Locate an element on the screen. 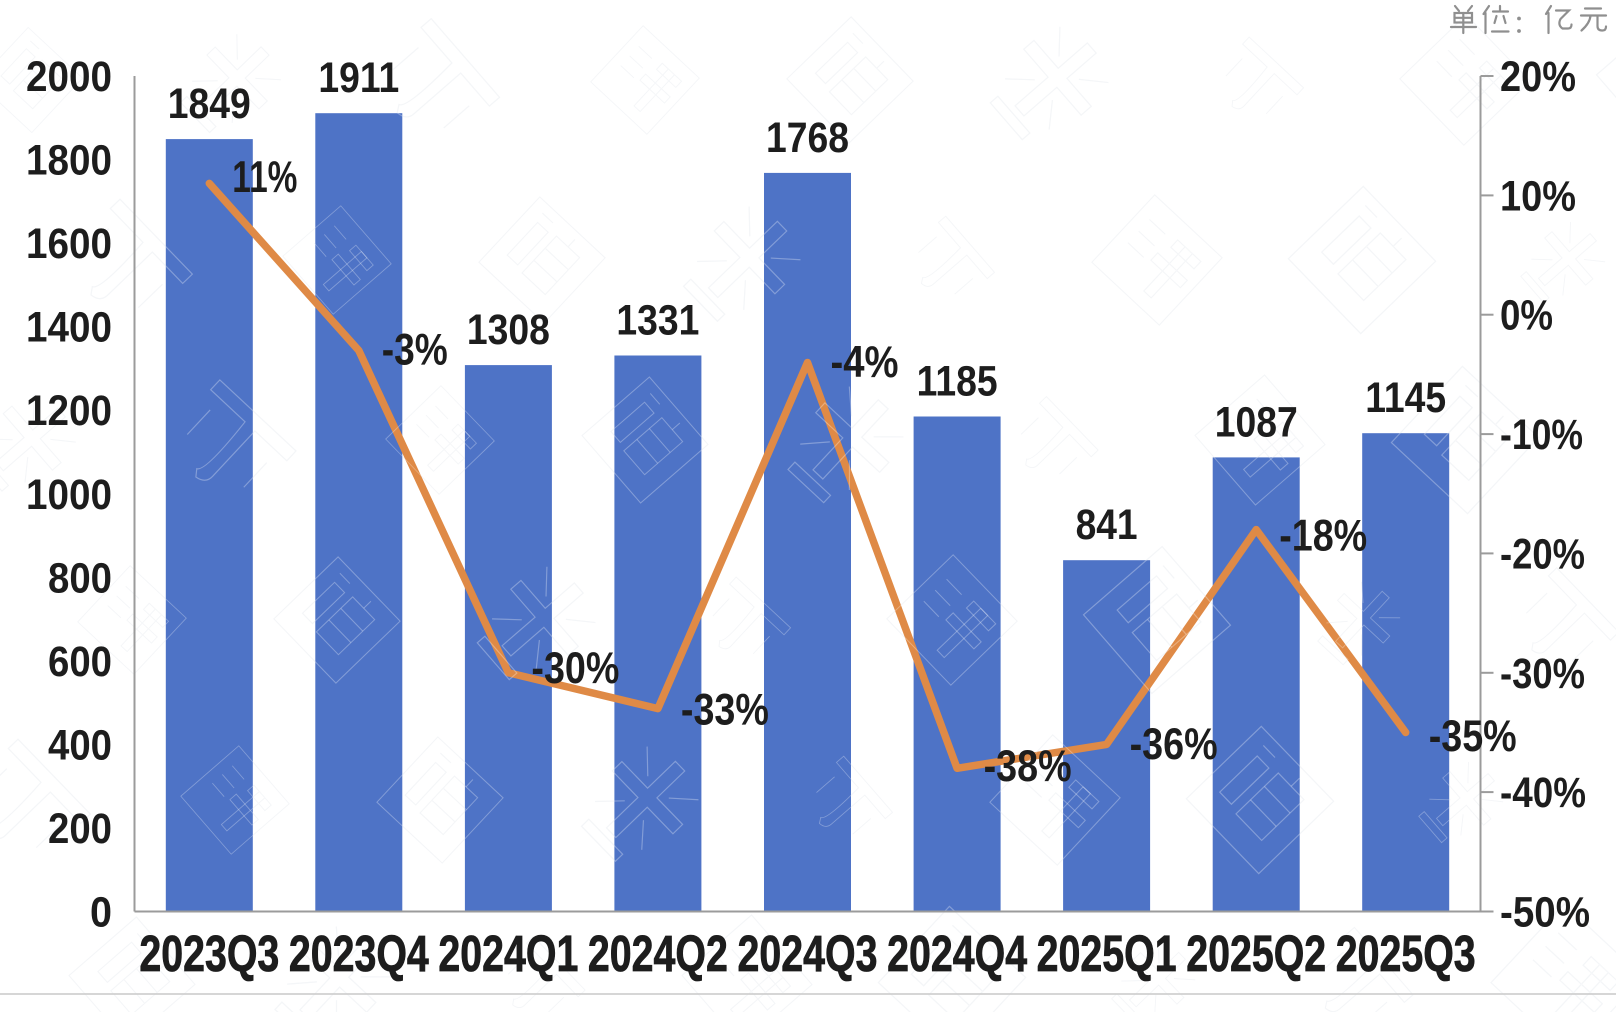 The width and height of the screenshot is (1616, 1012). svg-text: 0% is located at coordinates (1526, 315).